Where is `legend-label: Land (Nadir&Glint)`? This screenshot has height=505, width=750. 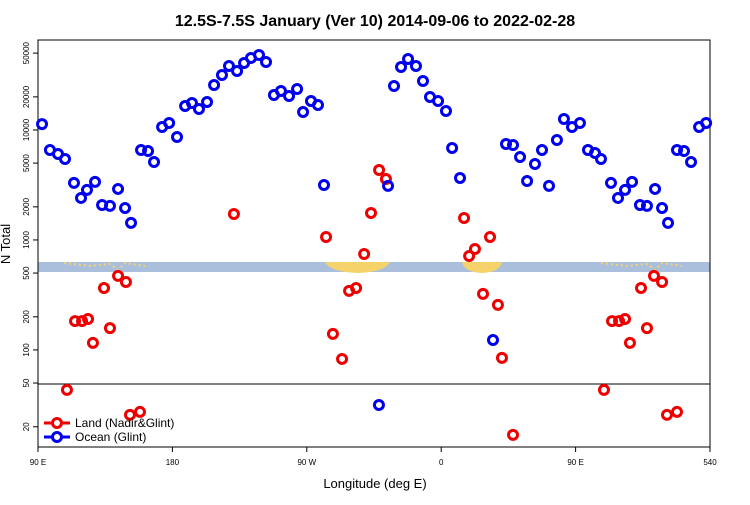 legend-label: Land (Nadir&Glint) is located at coordinates (124, 423).